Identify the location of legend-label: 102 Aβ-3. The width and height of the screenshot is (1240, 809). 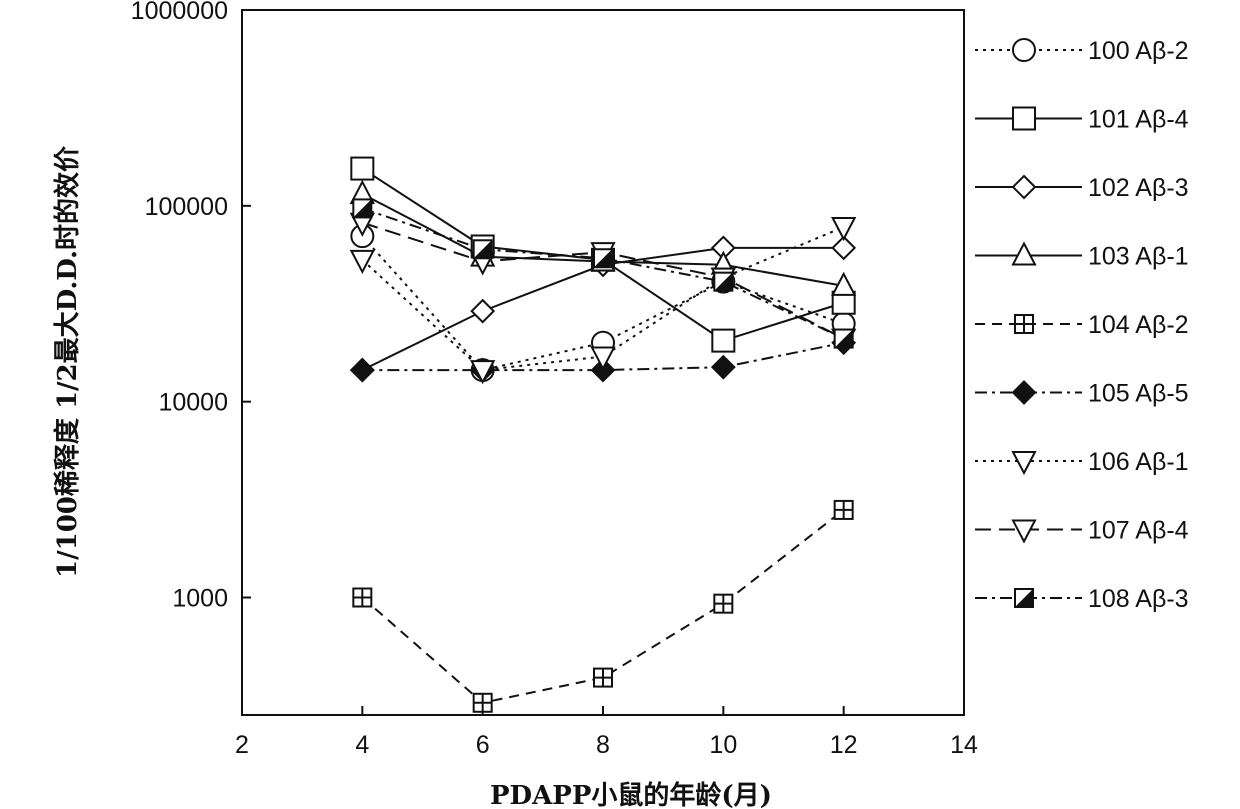
(1138, 188).